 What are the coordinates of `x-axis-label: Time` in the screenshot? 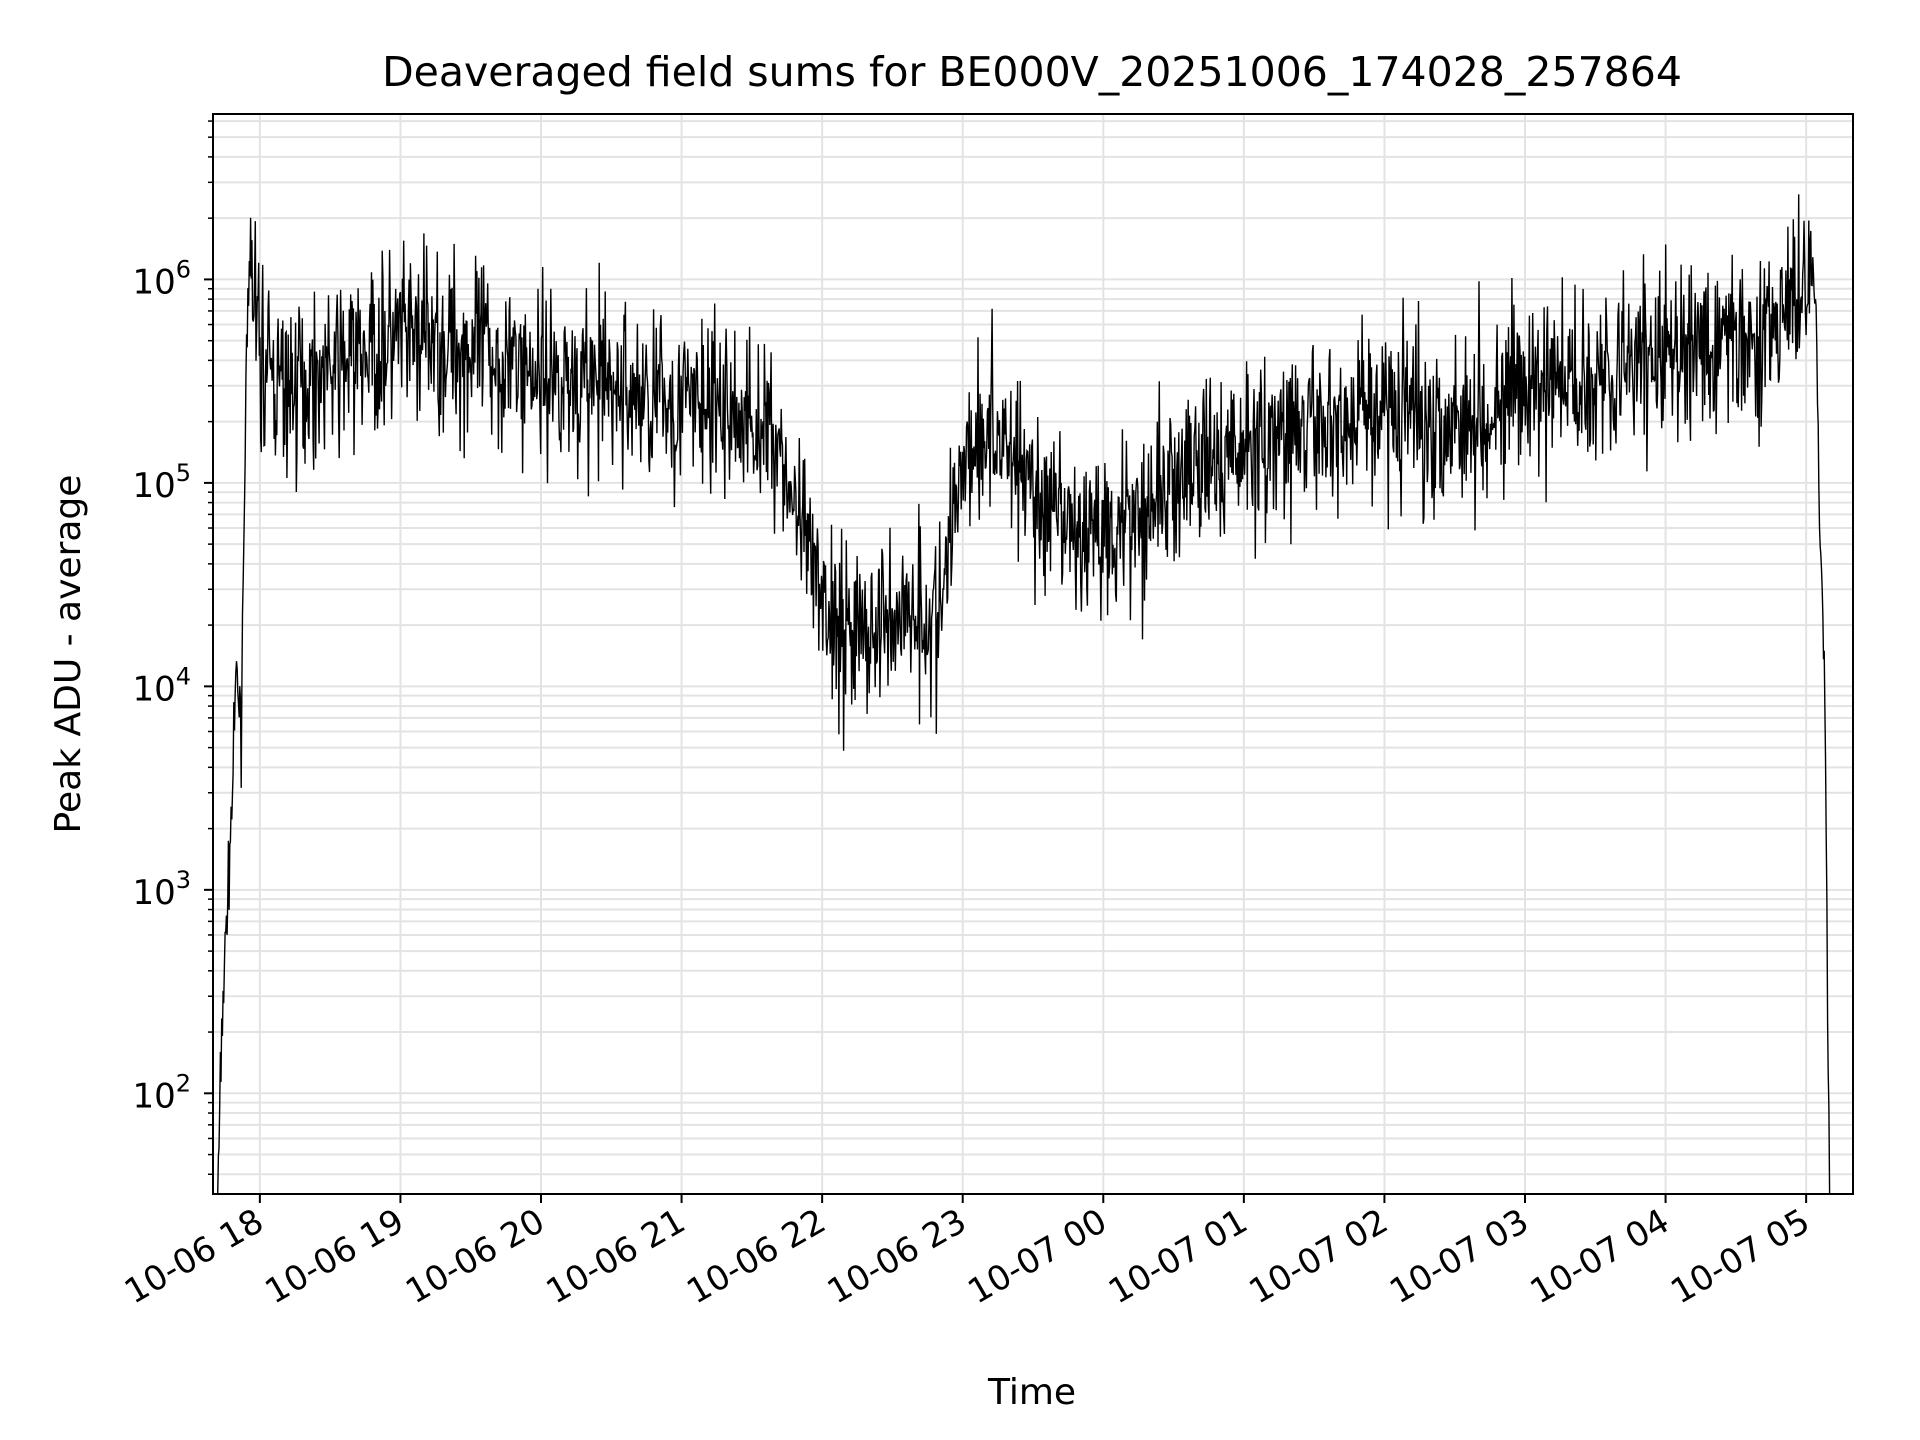 It's located at (1031, 1392).